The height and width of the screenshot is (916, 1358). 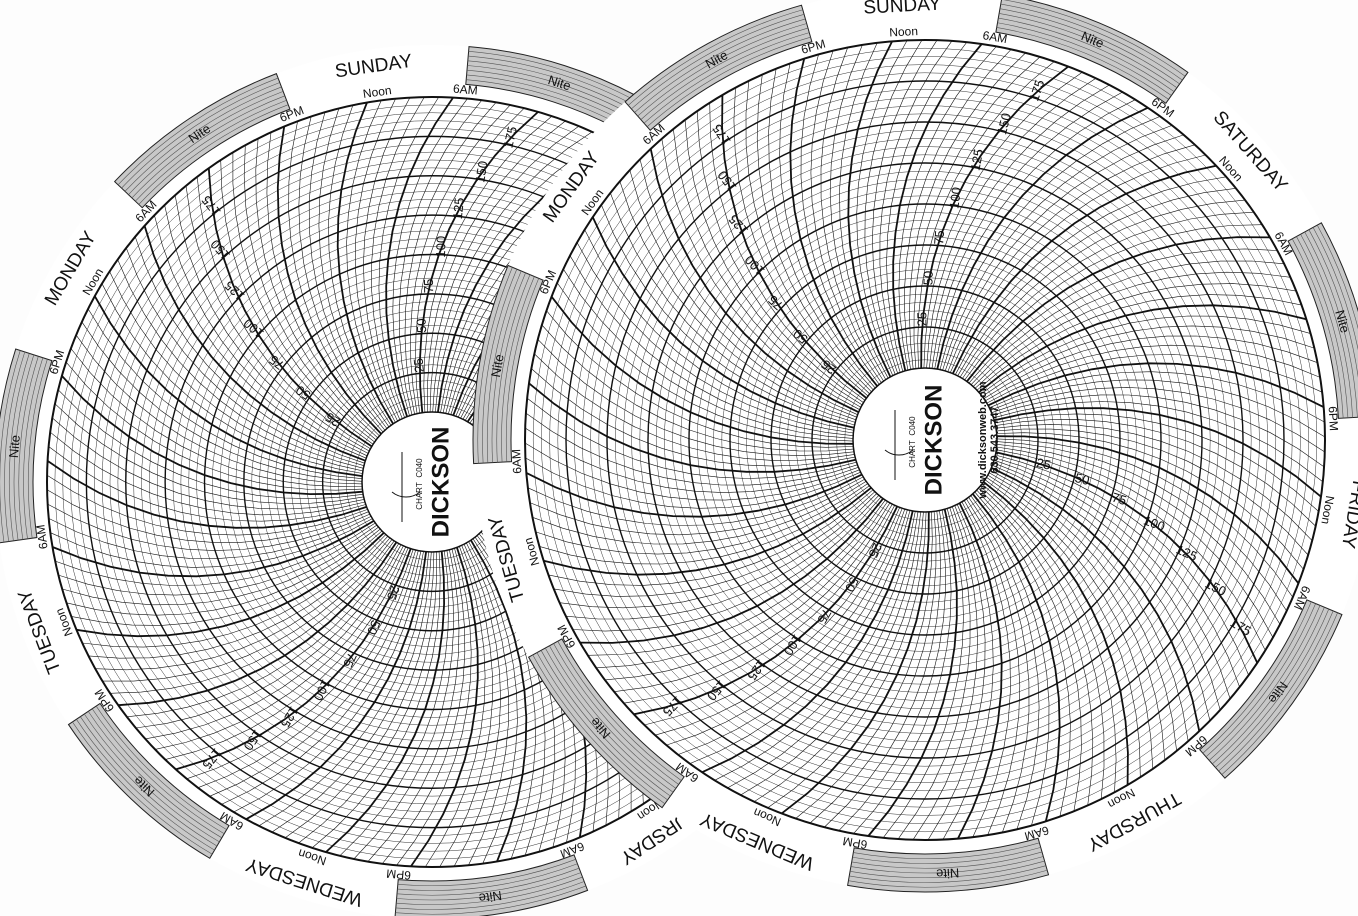 I want to click on chart-label: CHART, so click(x=912, y=454).